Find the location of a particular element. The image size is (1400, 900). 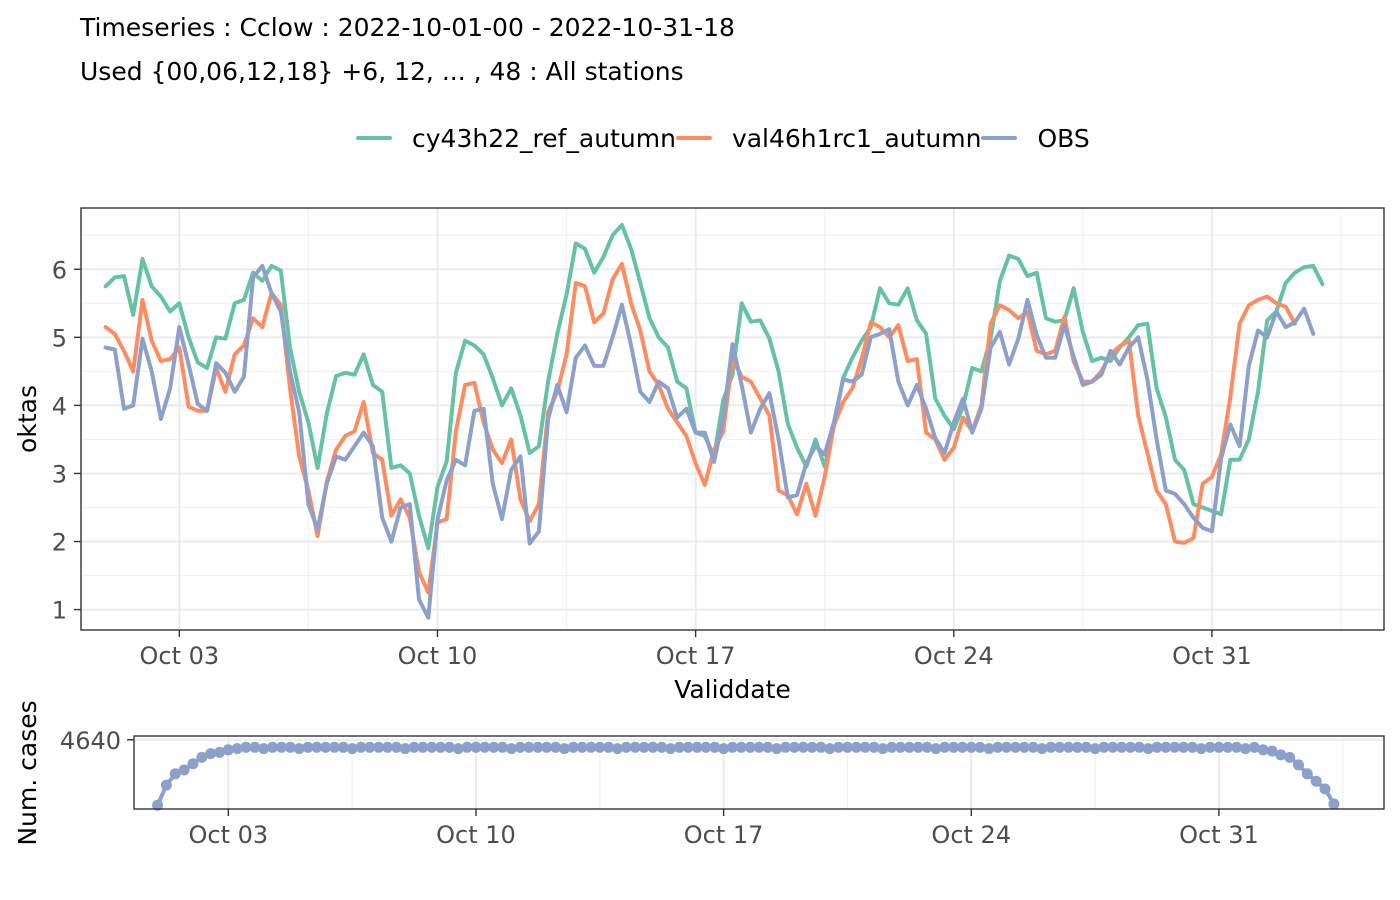

x-tick-label: Oct 10 is located at coordinates (438, 656).